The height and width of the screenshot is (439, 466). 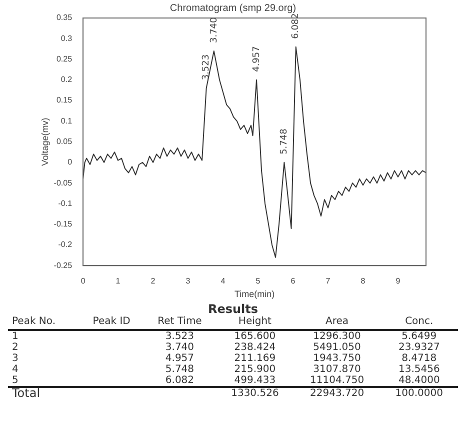 What do you see at coordinates (66, 38) in the screenshot?
I see `y-tick-label: 0.3` at bounding box center [66, 38].